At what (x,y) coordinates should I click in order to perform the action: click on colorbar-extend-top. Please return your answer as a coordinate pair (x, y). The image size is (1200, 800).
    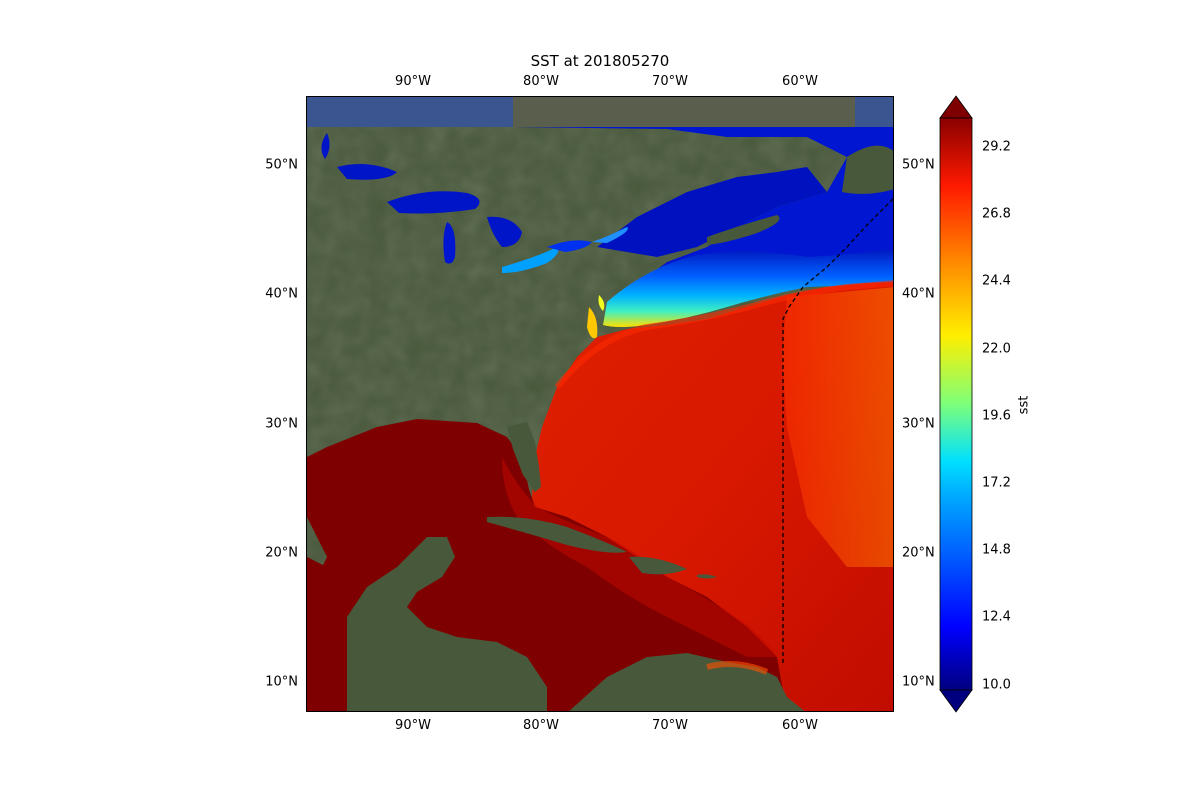
    Looking at the image, I should click on (956, 107).